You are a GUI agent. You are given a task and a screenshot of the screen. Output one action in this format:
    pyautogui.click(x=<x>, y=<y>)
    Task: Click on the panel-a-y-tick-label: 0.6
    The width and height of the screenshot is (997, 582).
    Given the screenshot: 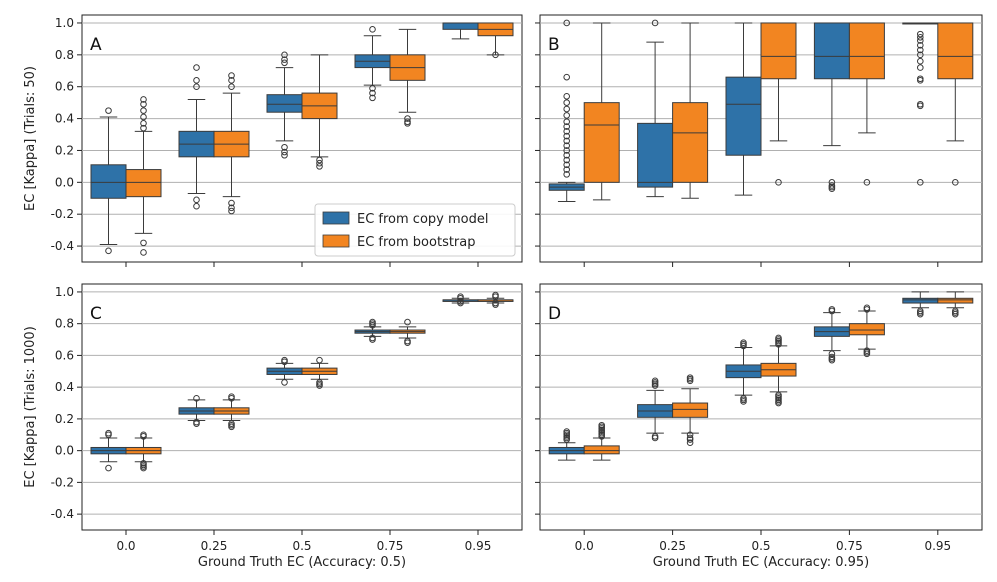 What is the action you would take?
    pyautogui.click(x=64, y=87)
    